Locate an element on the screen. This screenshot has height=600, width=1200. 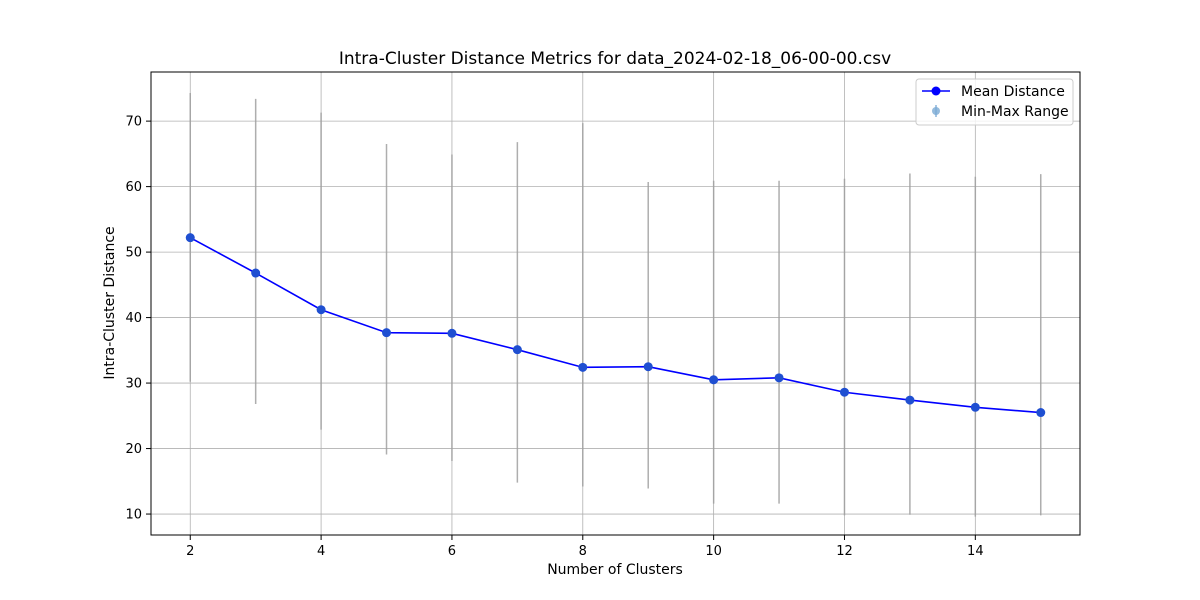
legend-label-mean: Mean Distance is located at coordinates (1013, 92).